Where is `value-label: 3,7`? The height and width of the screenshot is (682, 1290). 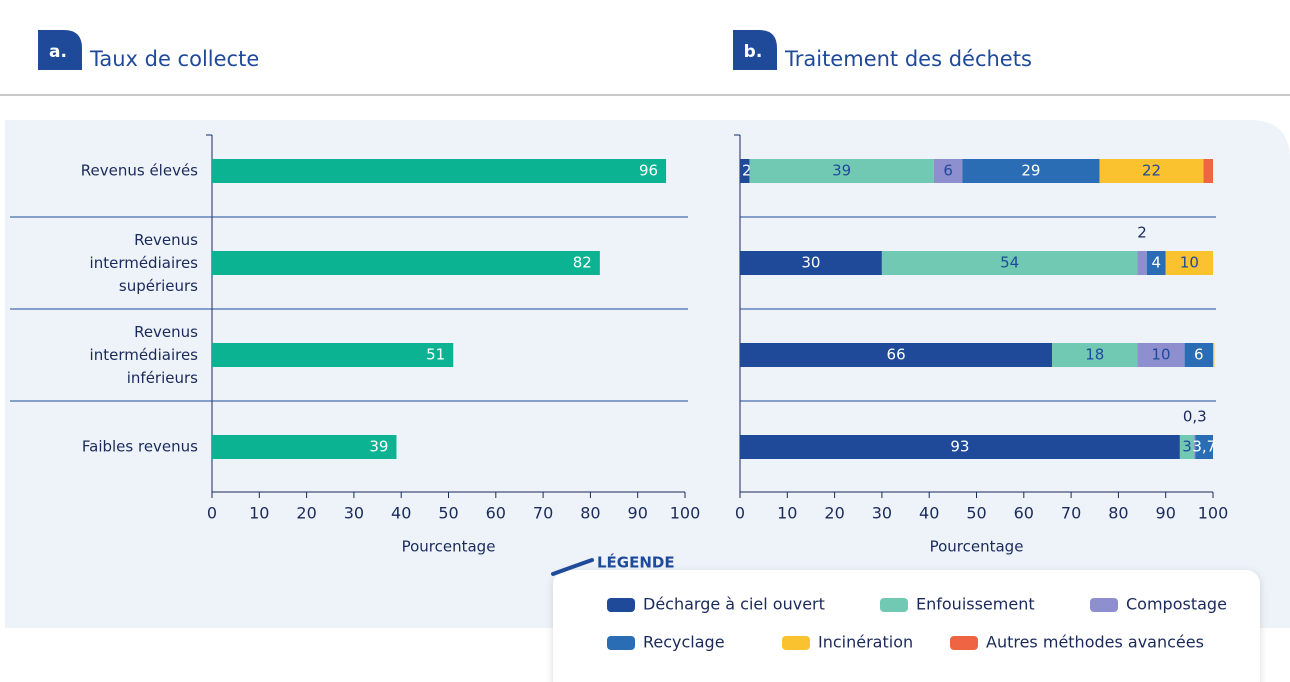 value-label: 3,7 is located at coordinates (1204, 447).